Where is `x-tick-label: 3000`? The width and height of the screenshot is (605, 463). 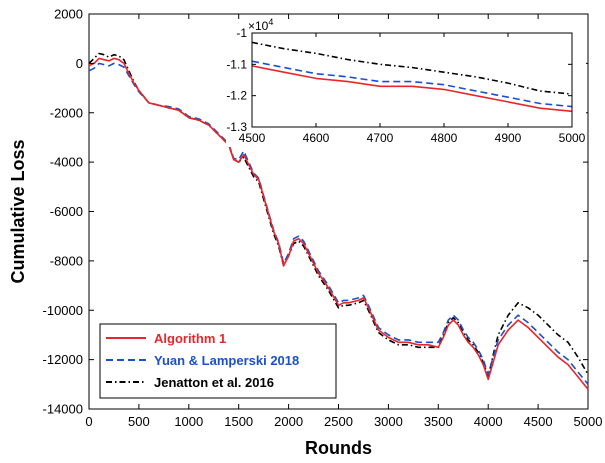
x-tick-label: 3000 is located at coordinates (388, 421).